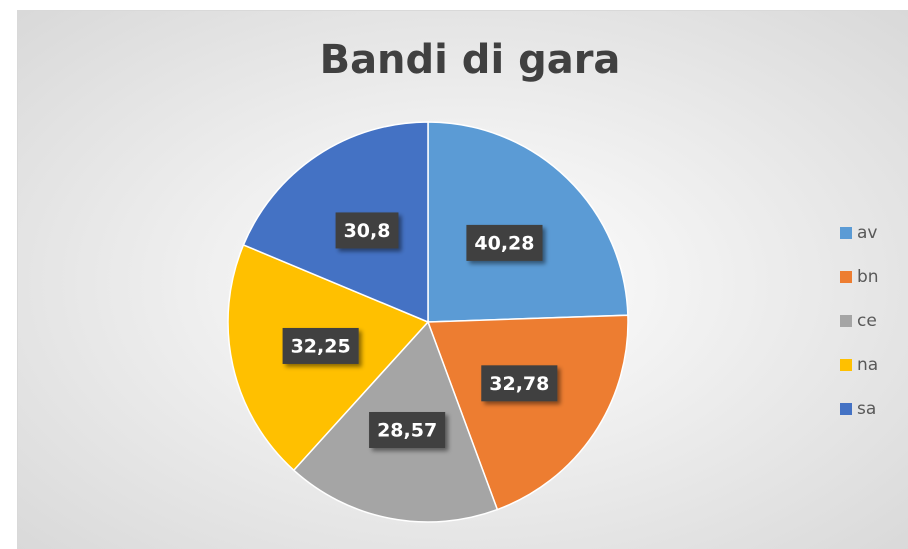 The image size is (908, 549). I want to click on data-label-text: 30,8, so click(367, 231).